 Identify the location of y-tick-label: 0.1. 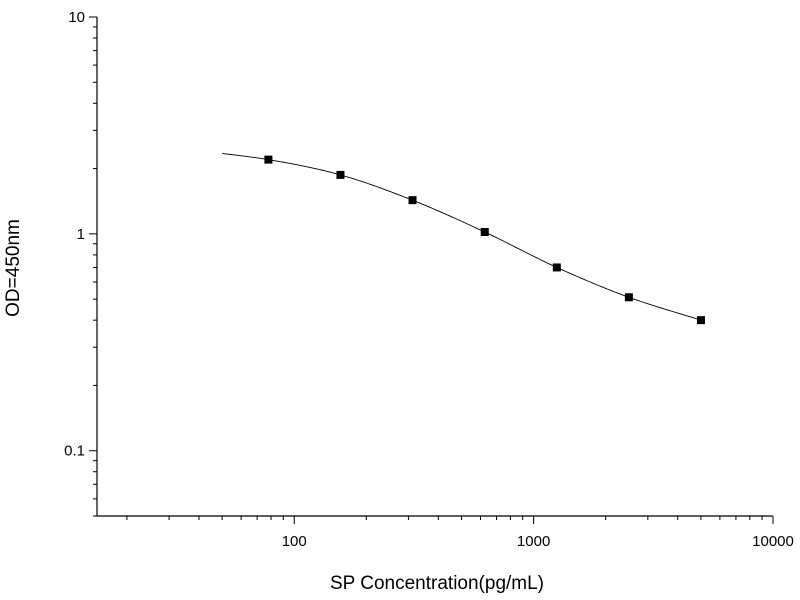
(74, 451).